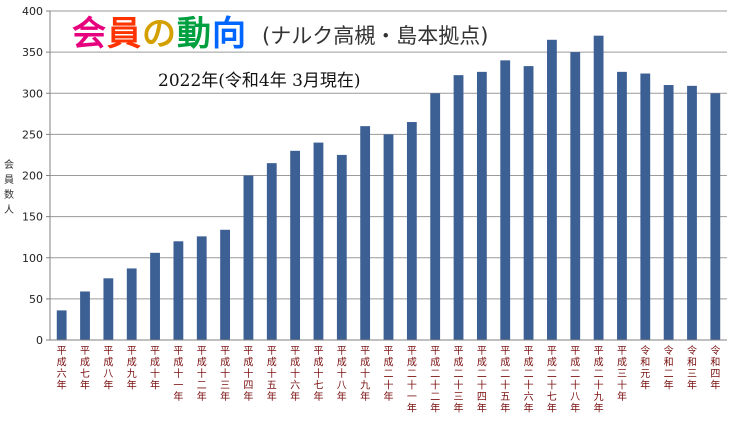  I want to click on y-tick-label: 300, so click(32, 93).